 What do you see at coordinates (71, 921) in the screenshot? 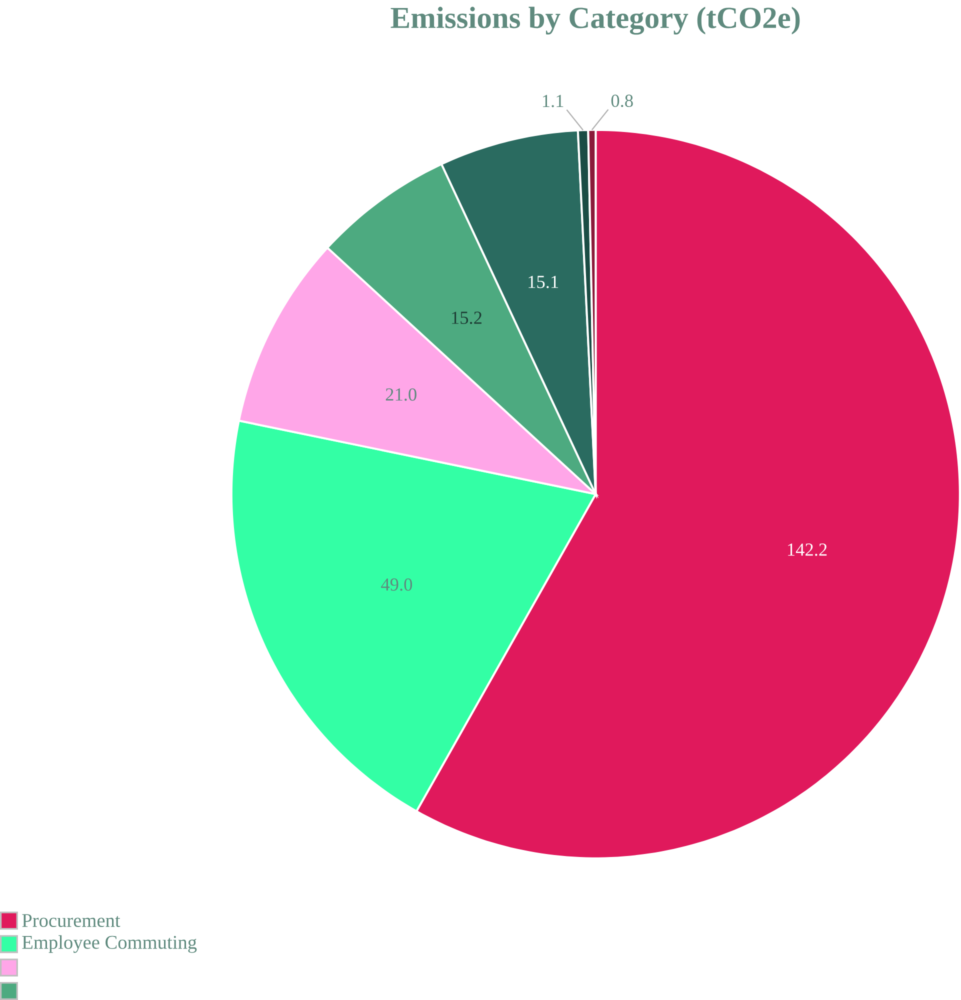
I see `legend-label: Procurement` at bounding box center [71, 921].